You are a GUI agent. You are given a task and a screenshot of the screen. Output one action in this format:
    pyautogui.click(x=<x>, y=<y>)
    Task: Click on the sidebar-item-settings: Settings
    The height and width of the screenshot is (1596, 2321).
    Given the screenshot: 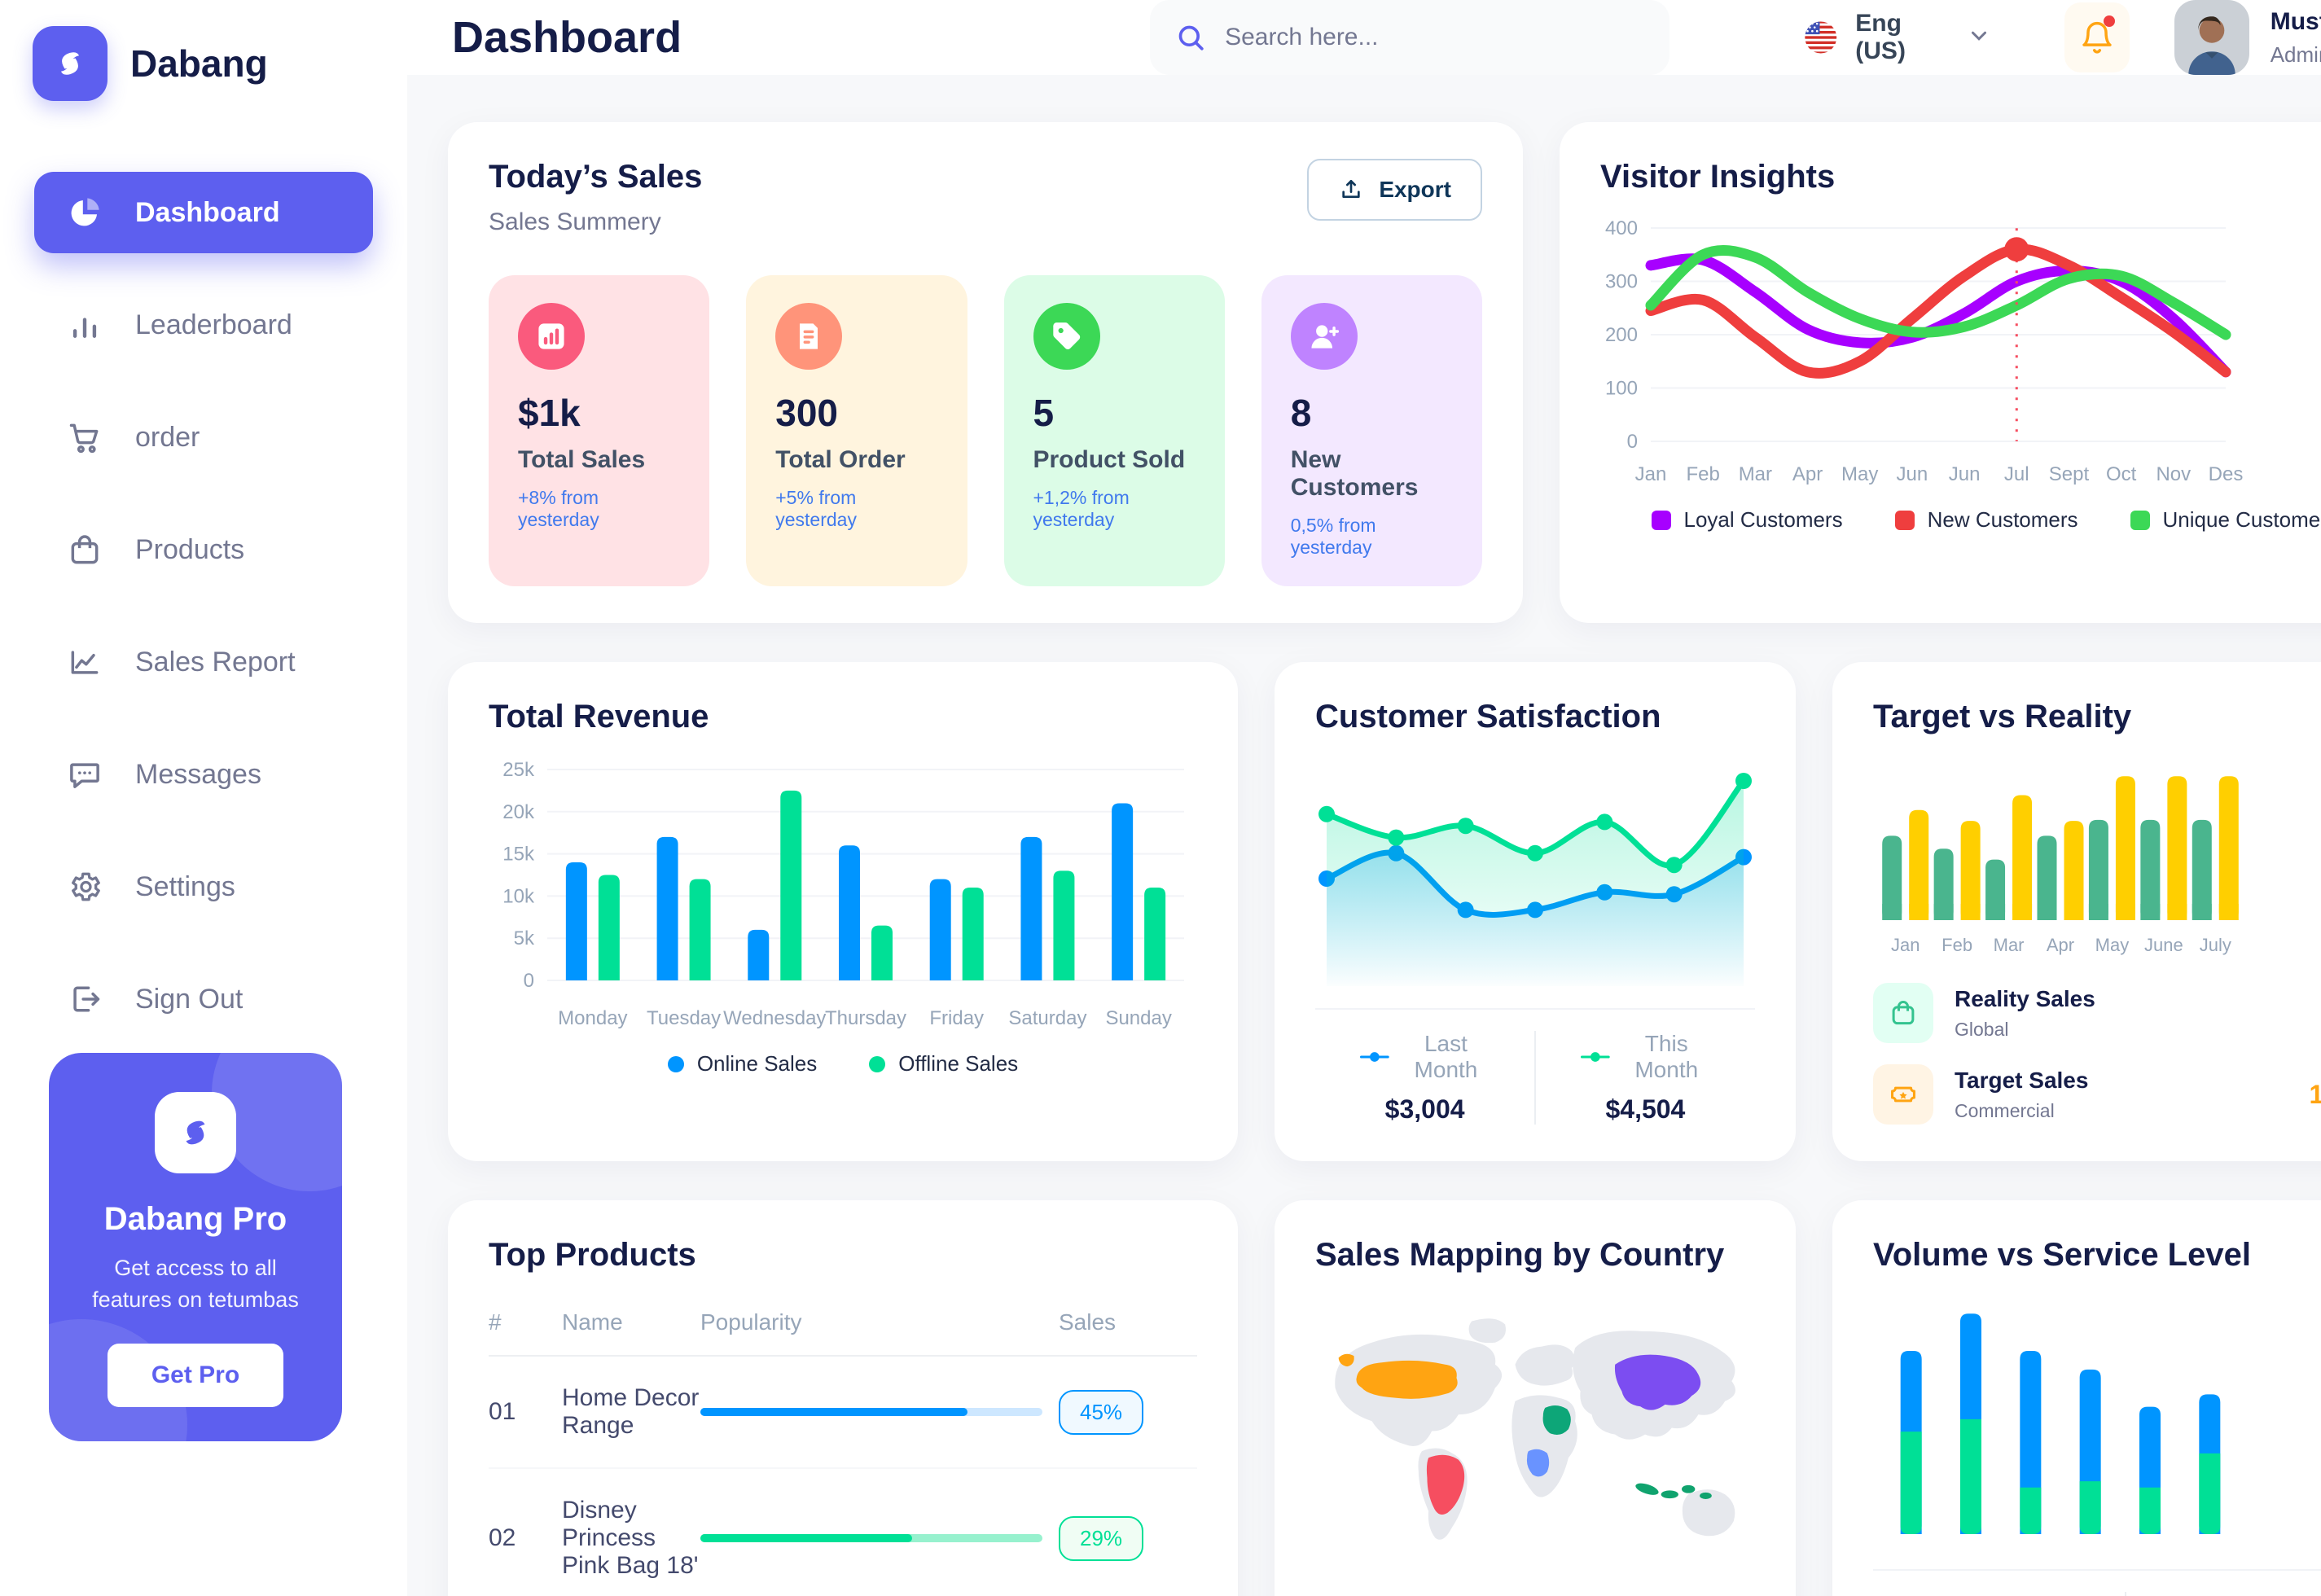 What is the action you would take?
    pyautogui.click(x=203, y=886)
    